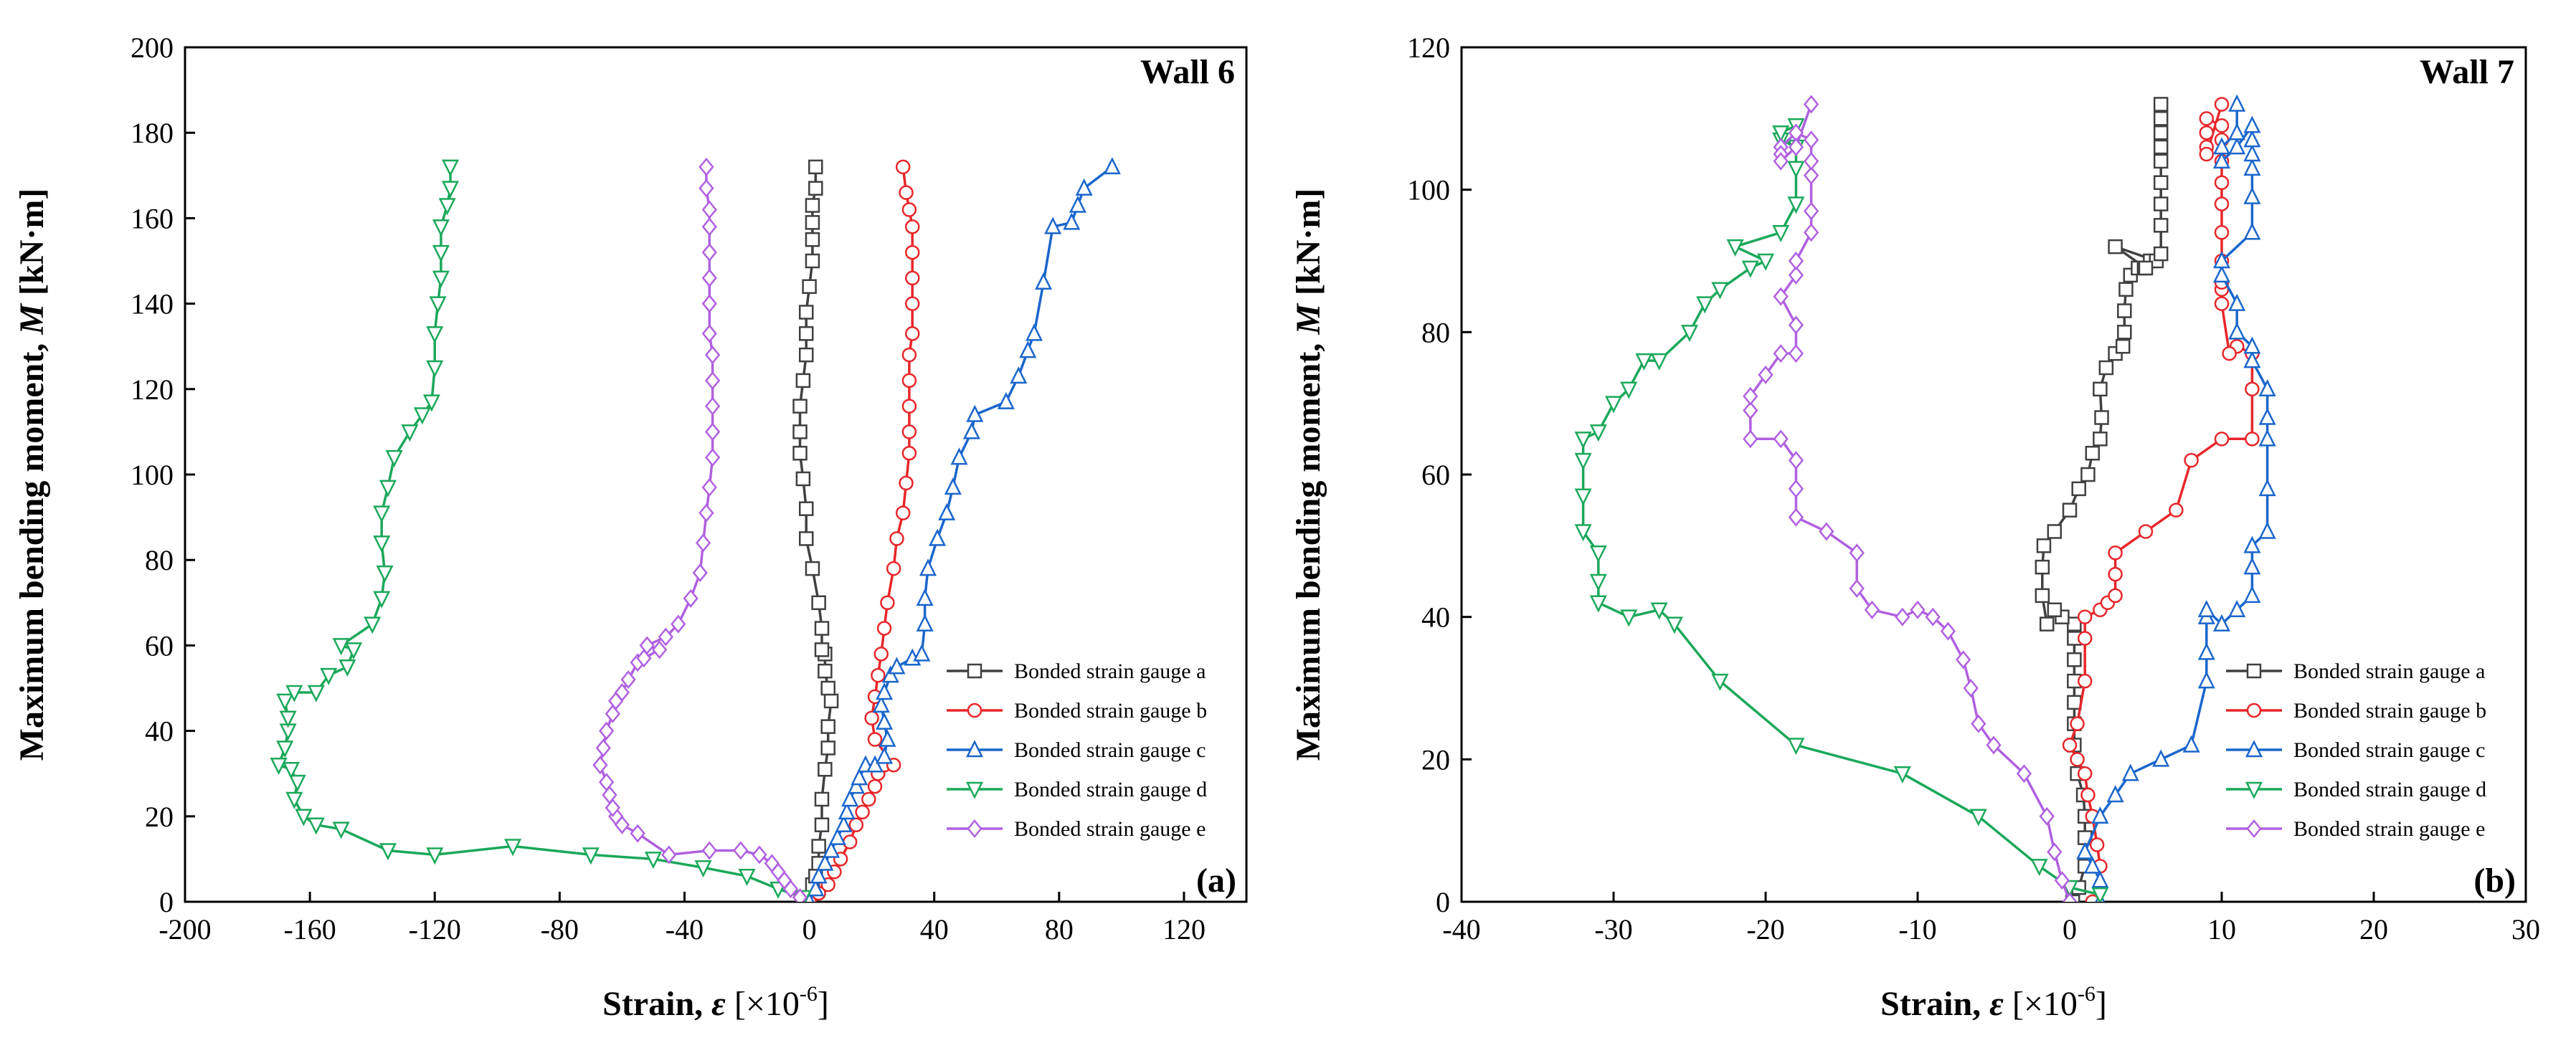 The width and height of the screenshot is (2576, 1048). I want to click on legend-item: Bonded strain gauge c, so click(1076, 750).